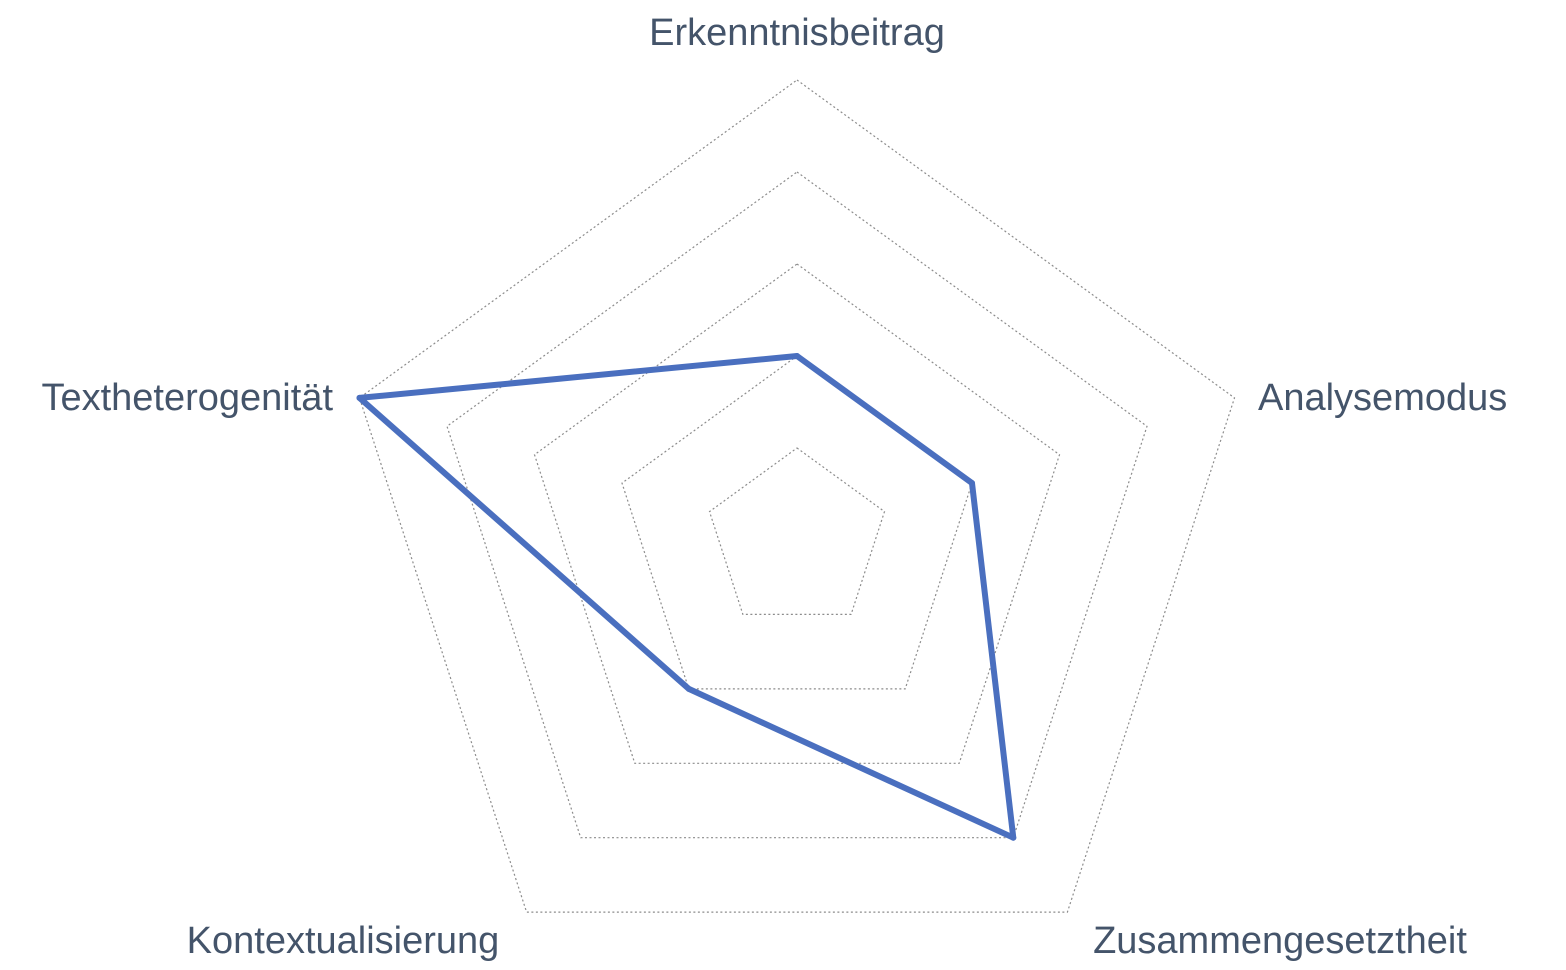 The height and width of the screenshot is (970, 1566). What do you see at coordinates (187, 398) in the screenshot?
I see `axis-label-4: Textheterogenität` at bounding box center [187, 398].